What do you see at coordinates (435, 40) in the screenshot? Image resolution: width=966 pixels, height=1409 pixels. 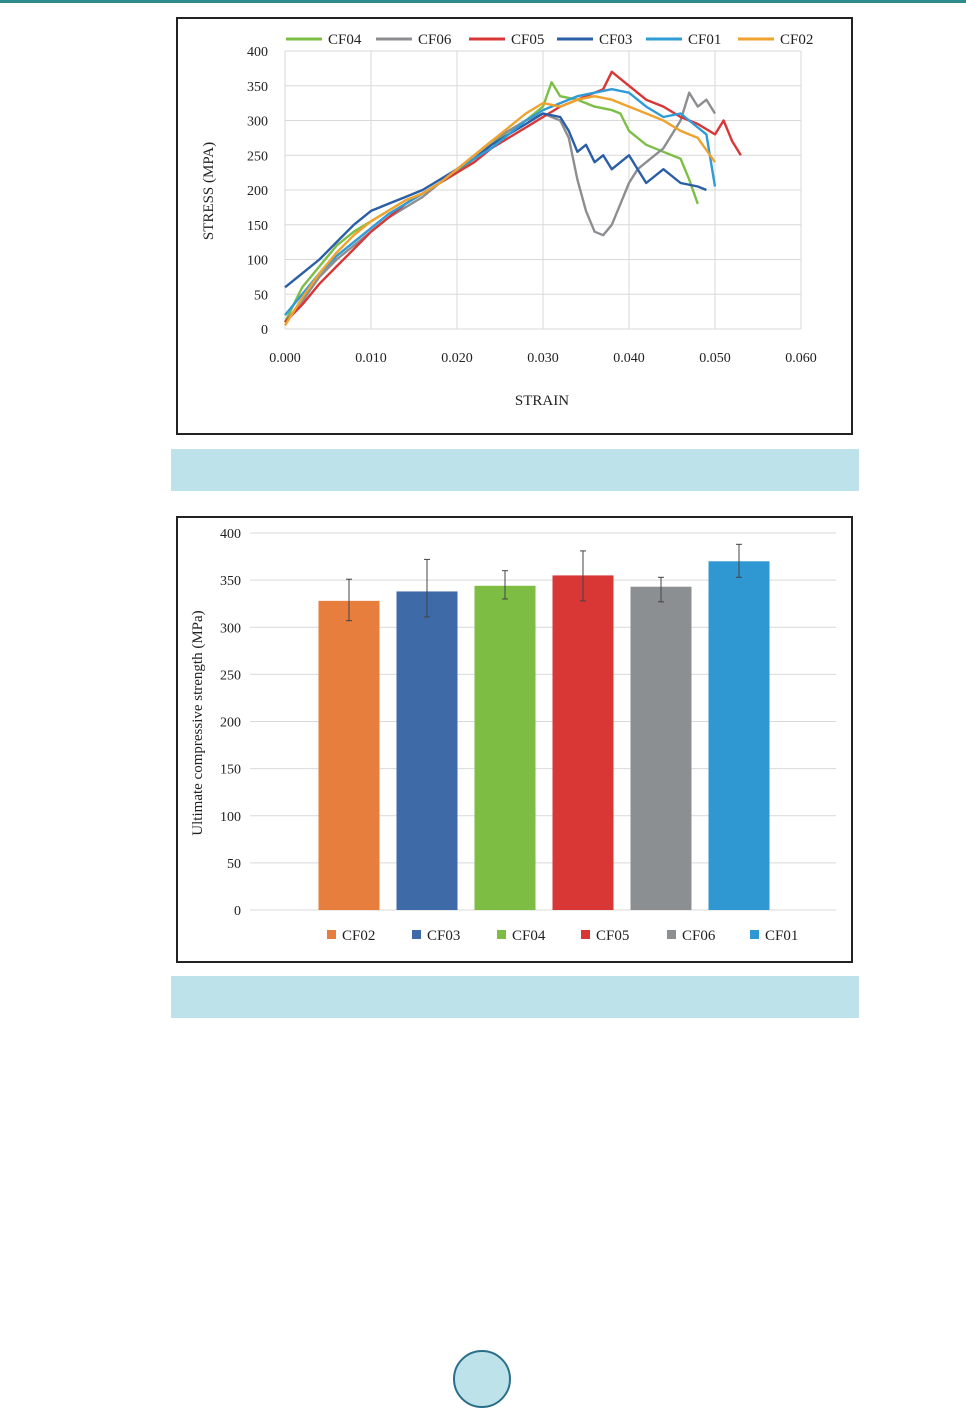 I see `legend-label-cf06: CF06` at bounding box center [435, 40].